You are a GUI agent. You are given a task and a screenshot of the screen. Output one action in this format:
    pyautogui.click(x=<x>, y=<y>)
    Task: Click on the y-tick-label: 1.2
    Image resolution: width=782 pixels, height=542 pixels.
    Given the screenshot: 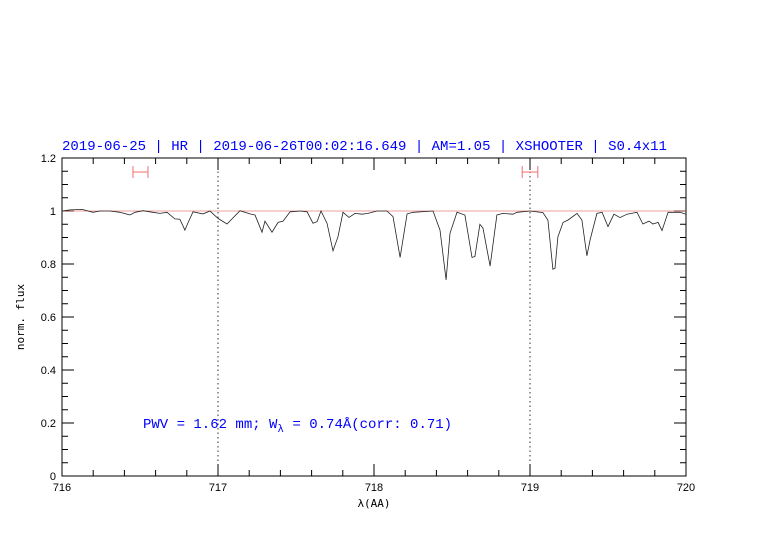 What is the action you would take?
    pyautogui.click(x=48, y=159)
    